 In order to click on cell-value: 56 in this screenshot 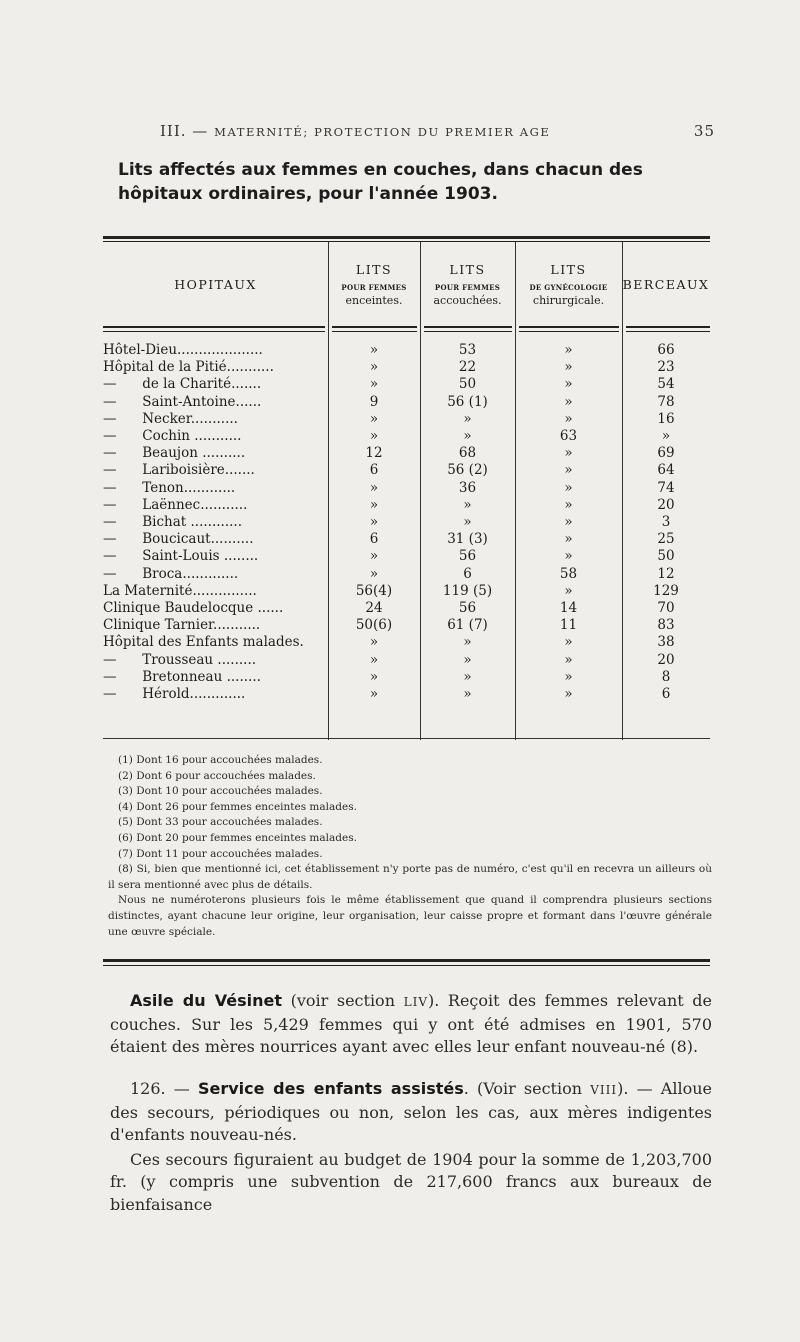, I will do `click(467, 608)`.